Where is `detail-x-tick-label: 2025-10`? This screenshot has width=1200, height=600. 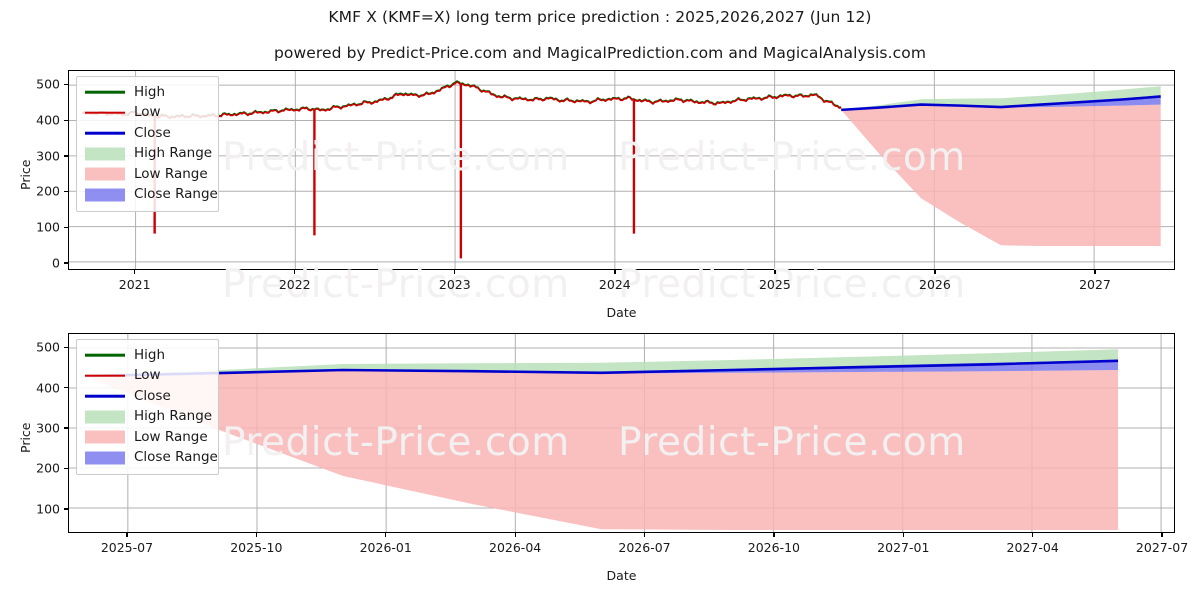 detail-x-tick-label: 2025-10 is located at coordinates (256, 547).